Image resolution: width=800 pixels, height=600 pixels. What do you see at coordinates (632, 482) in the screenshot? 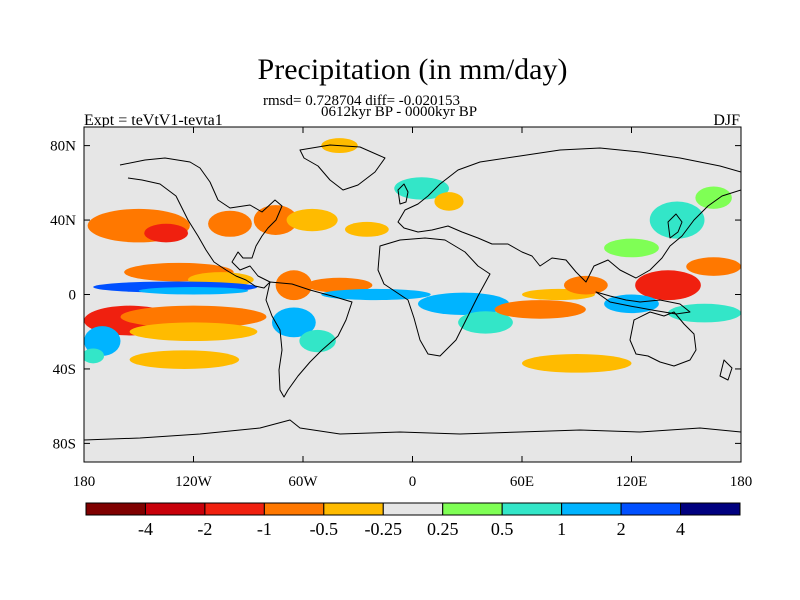
I see `x-tick-label-5: 120E` at bounding box center [632, 482].